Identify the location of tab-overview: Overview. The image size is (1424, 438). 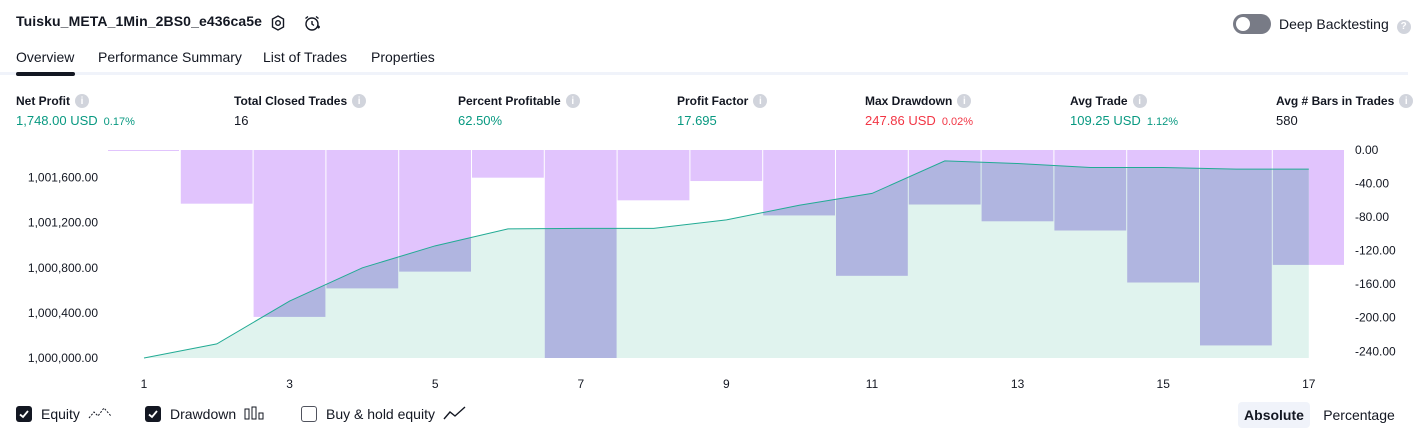
(45, 57).